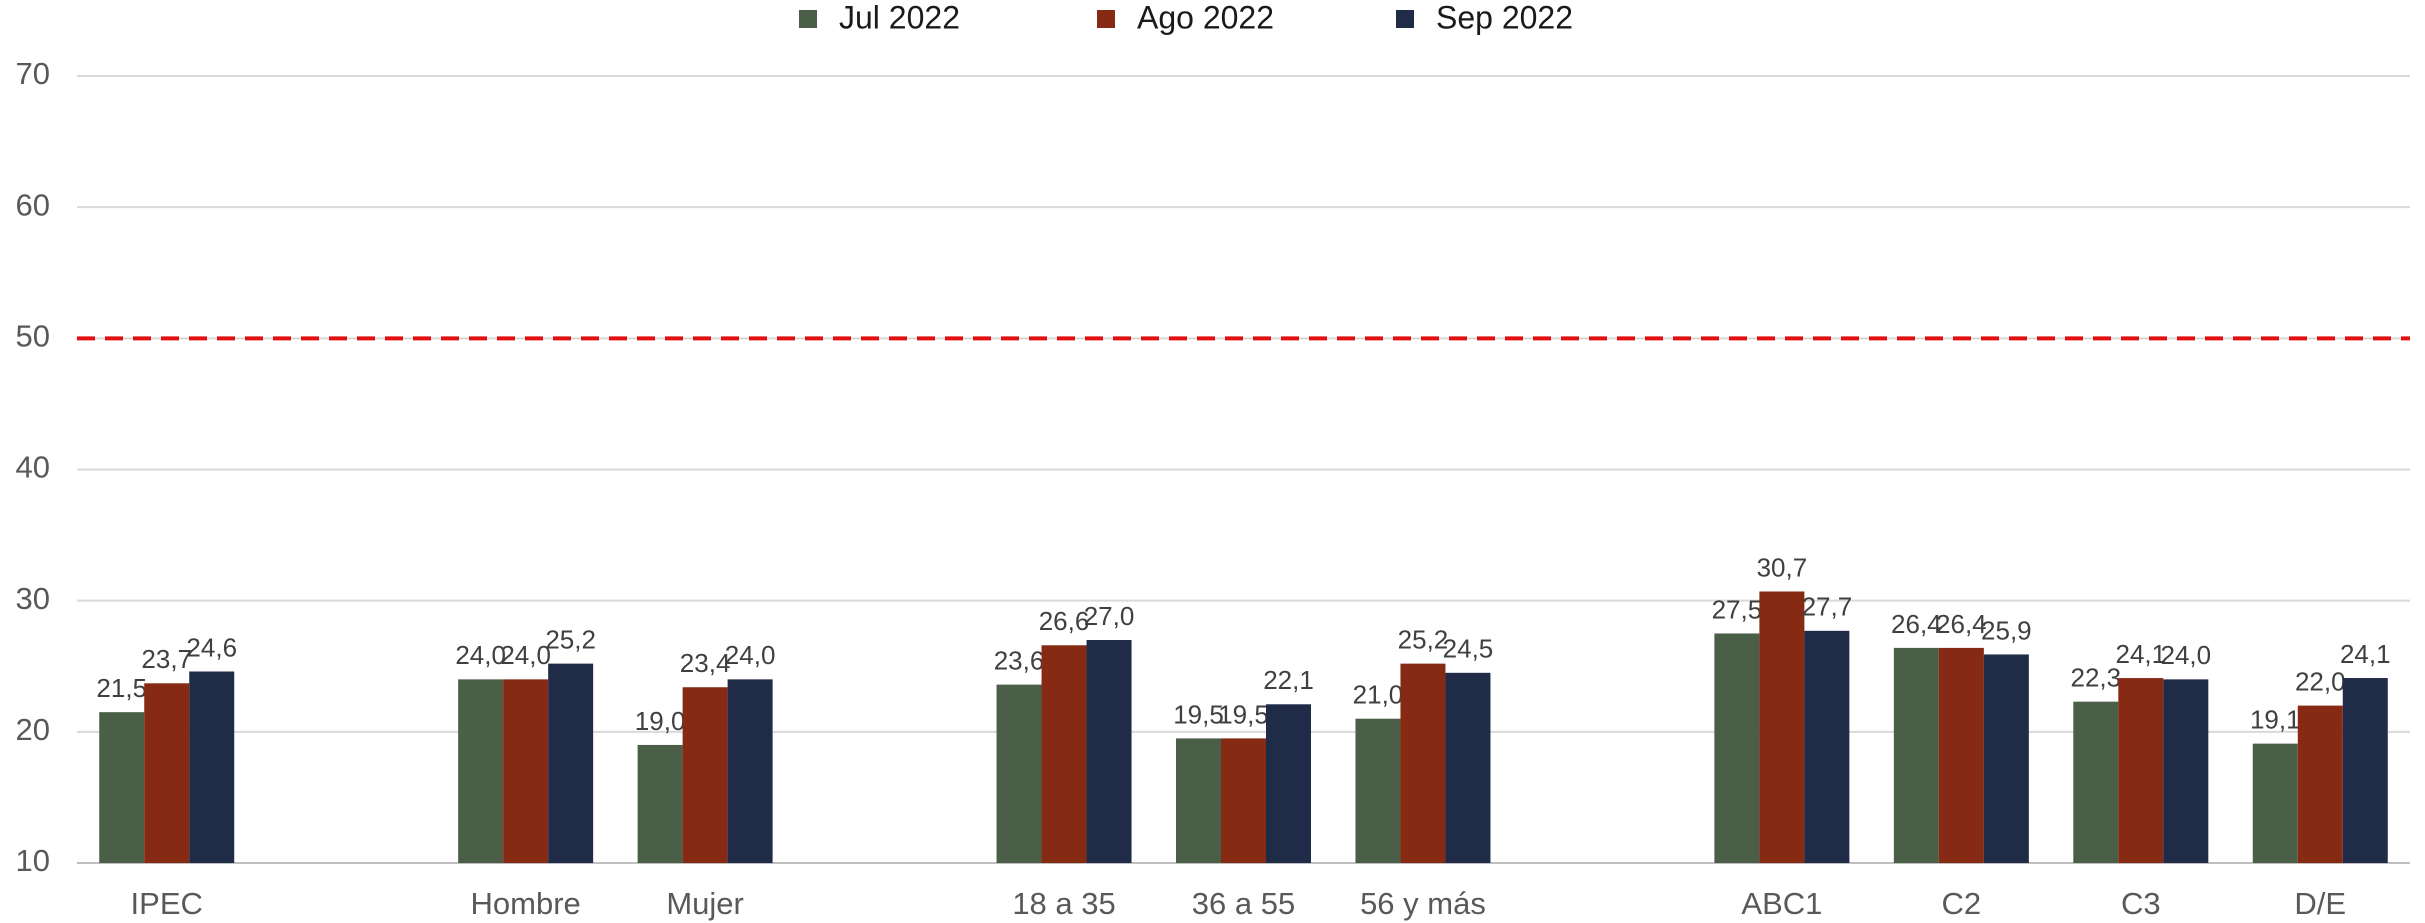 This screenshot has height=923, width=2425. Describe the element at coordinates (705, 903) in the screenshot. I see `x-tick-label: Mujer` at that location.